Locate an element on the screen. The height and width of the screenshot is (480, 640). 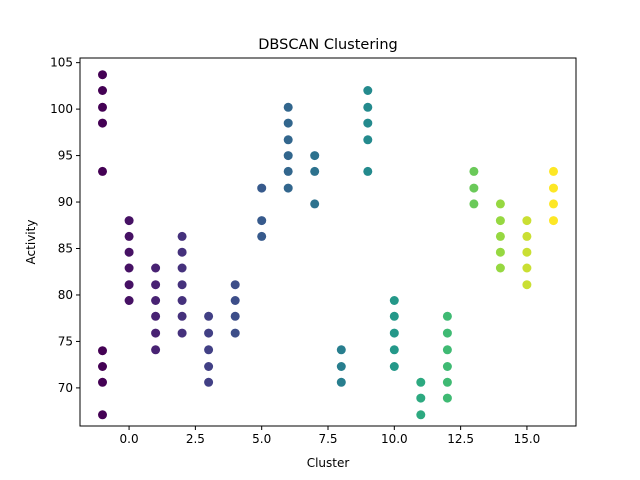
y-tick-label: 105 is located at coordinates (61, 63).